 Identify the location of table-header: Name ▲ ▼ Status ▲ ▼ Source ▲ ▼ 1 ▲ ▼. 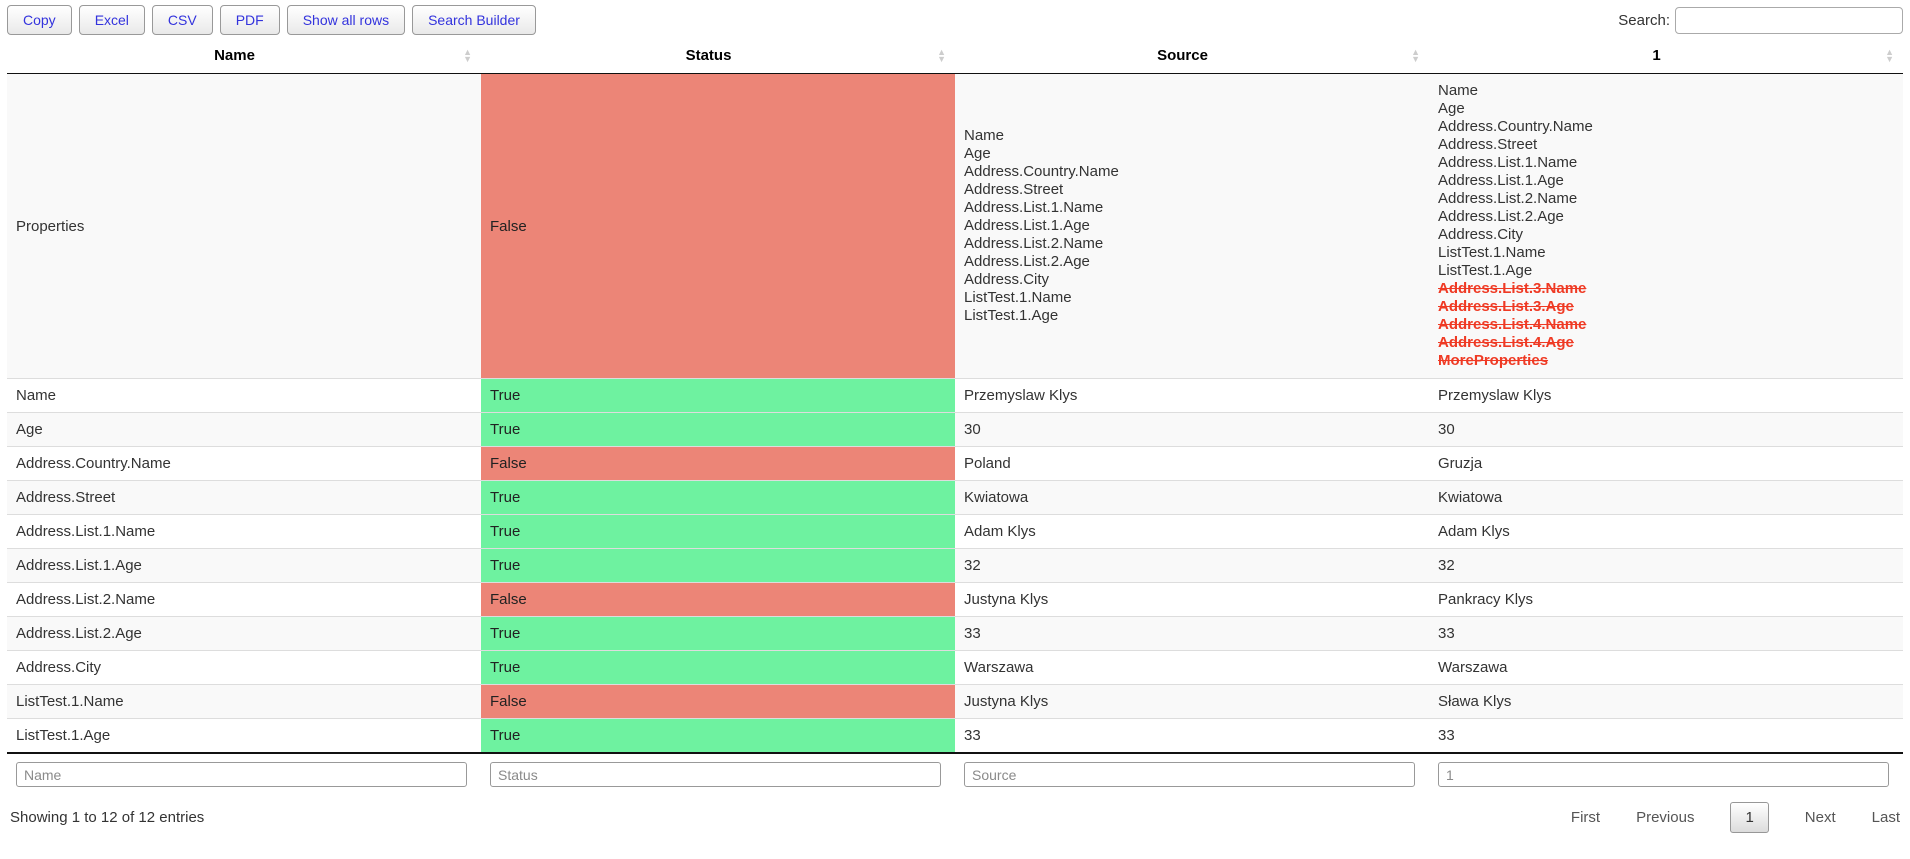
(955, 56).